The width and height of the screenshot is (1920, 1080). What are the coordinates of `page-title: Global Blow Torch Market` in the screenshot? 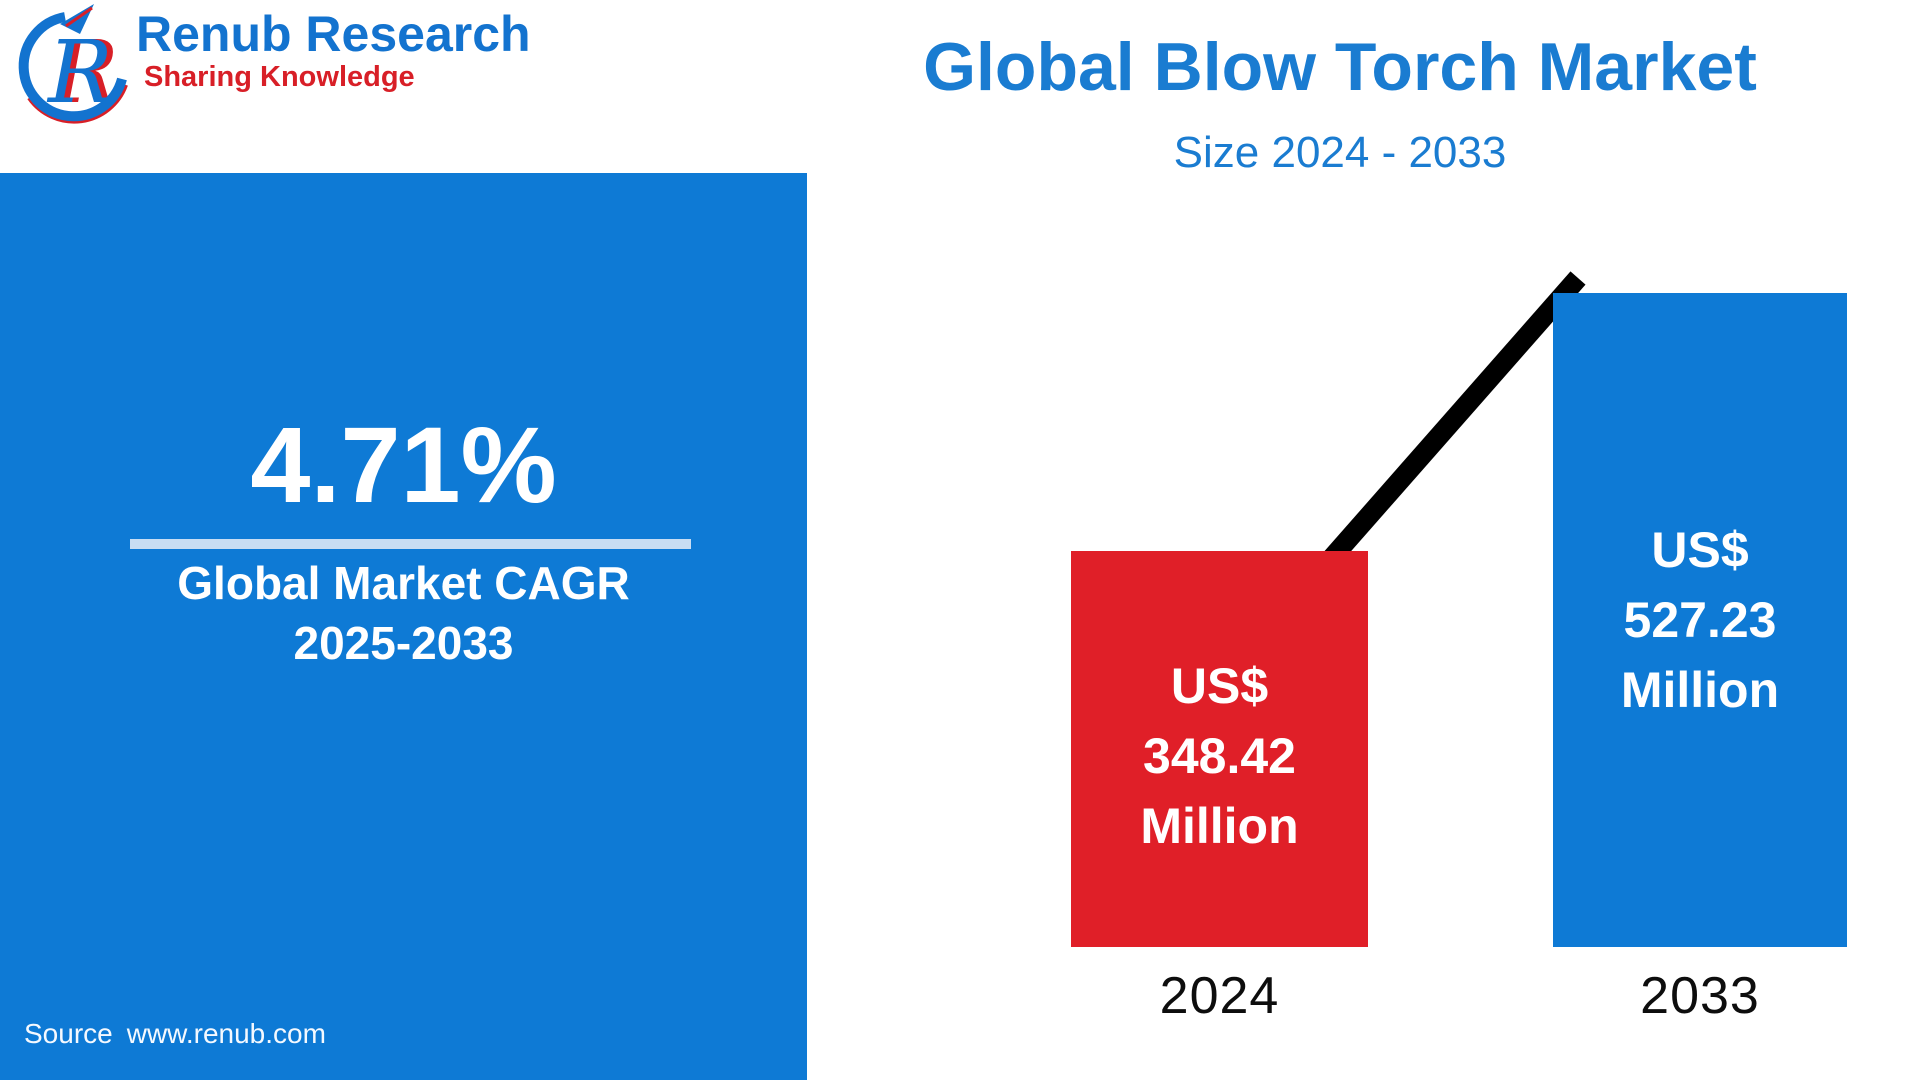 It's located at (1340, 67).